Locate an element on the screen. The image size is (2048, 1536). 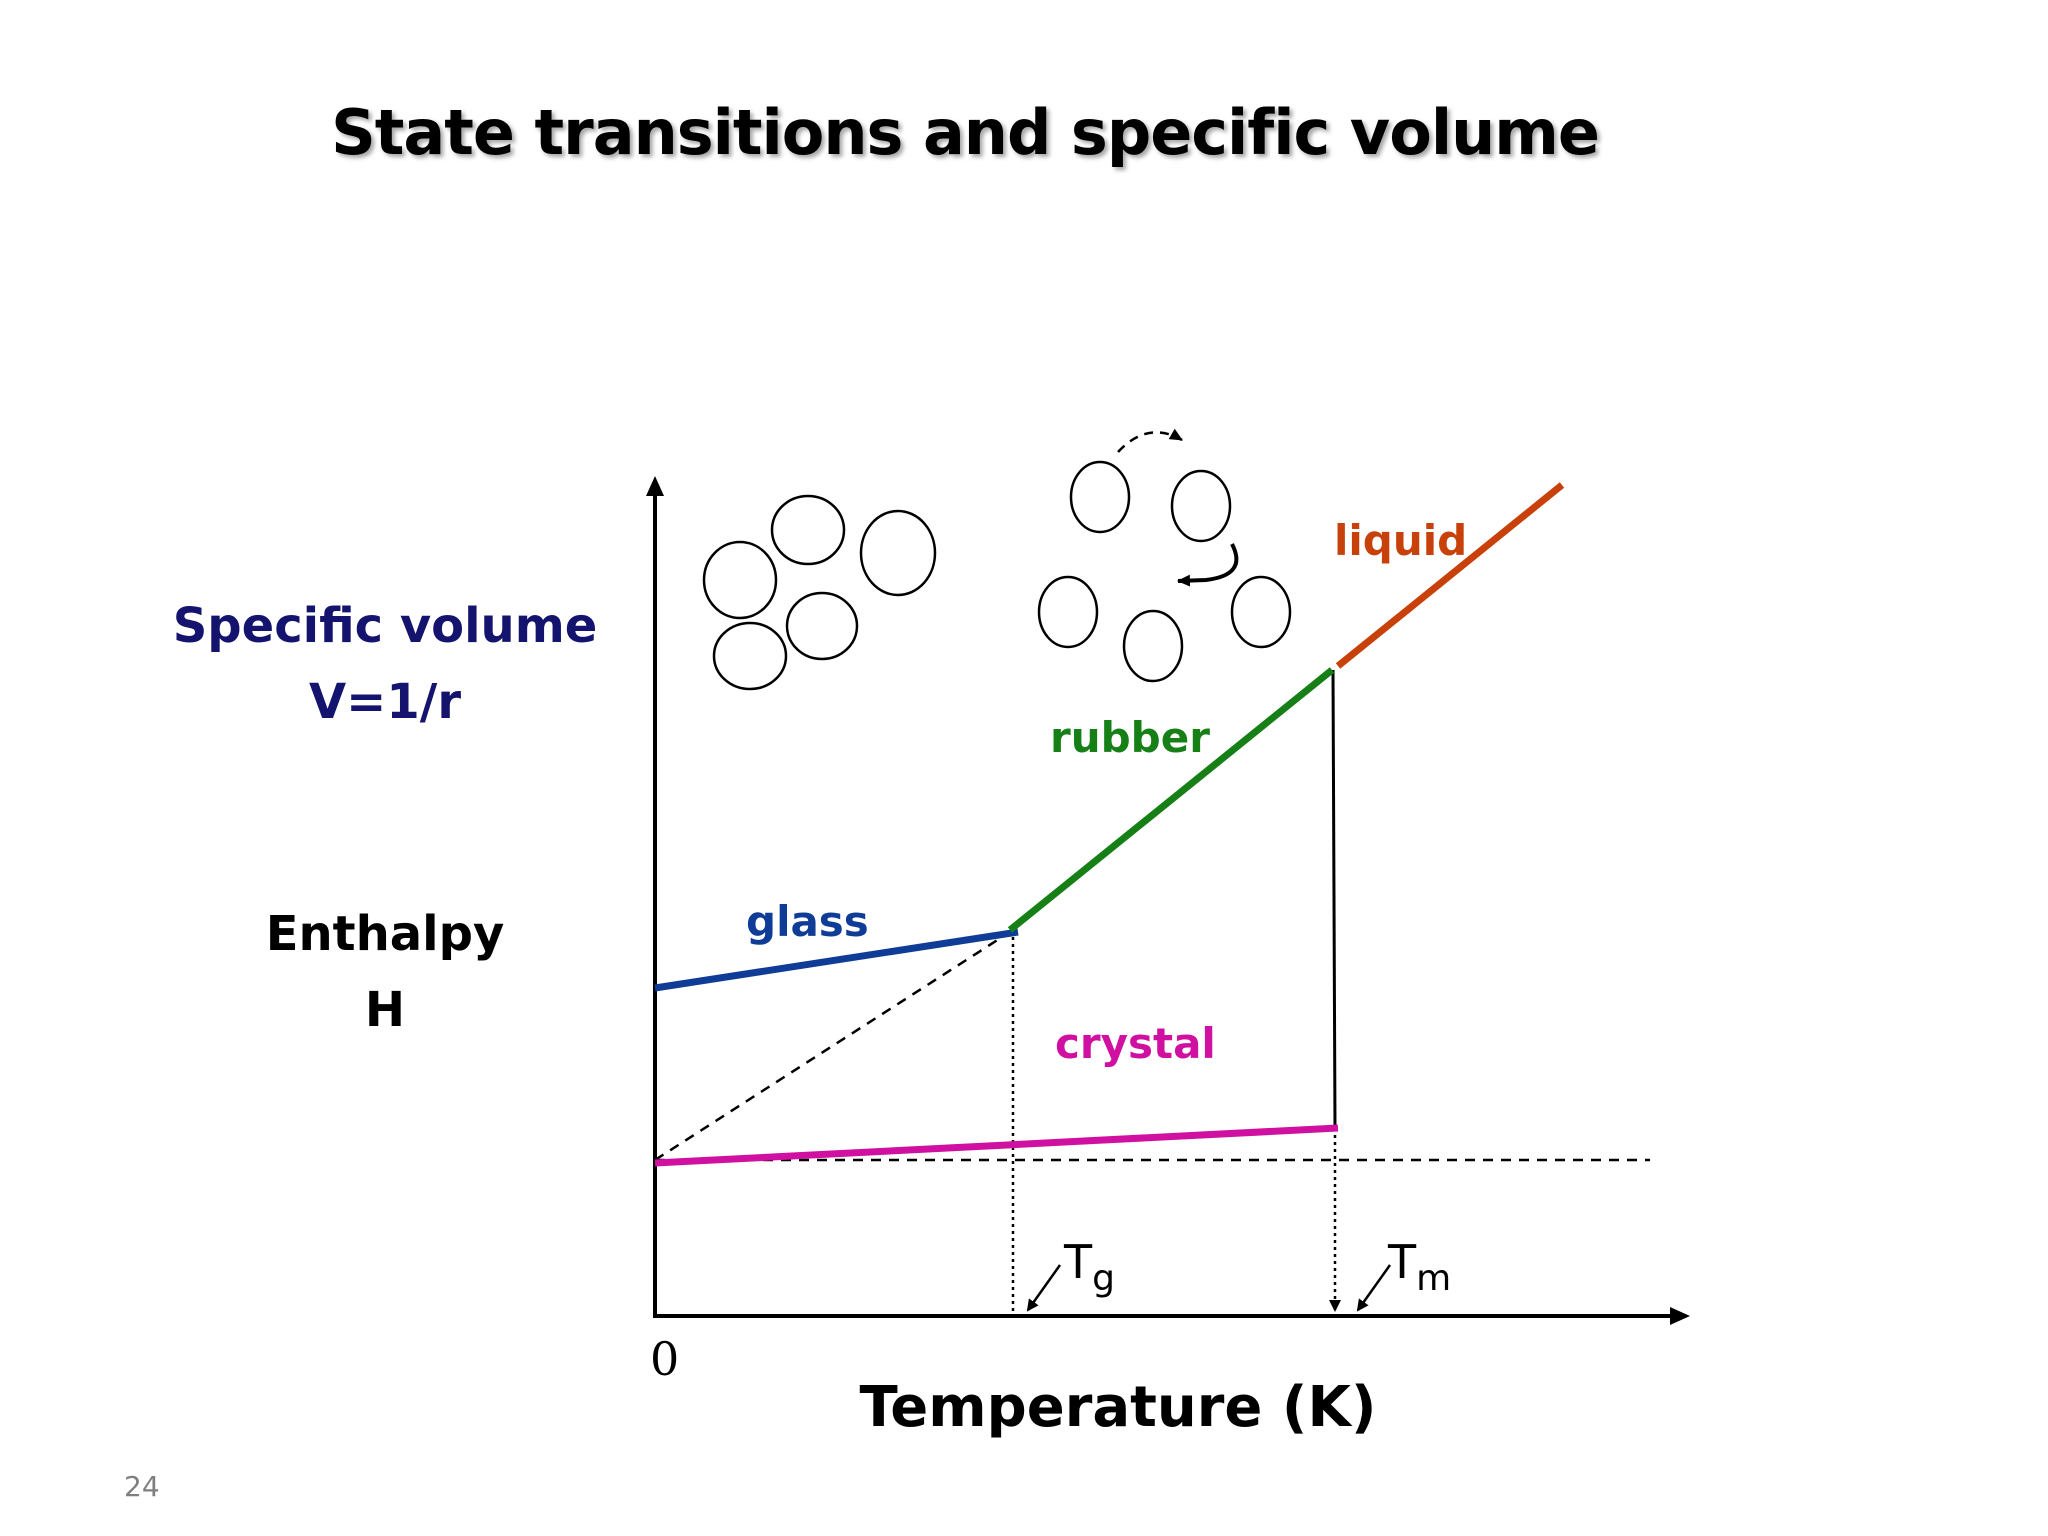
y-axis-label-volume-line2: V=1/r is located at coordinates (385, 702).